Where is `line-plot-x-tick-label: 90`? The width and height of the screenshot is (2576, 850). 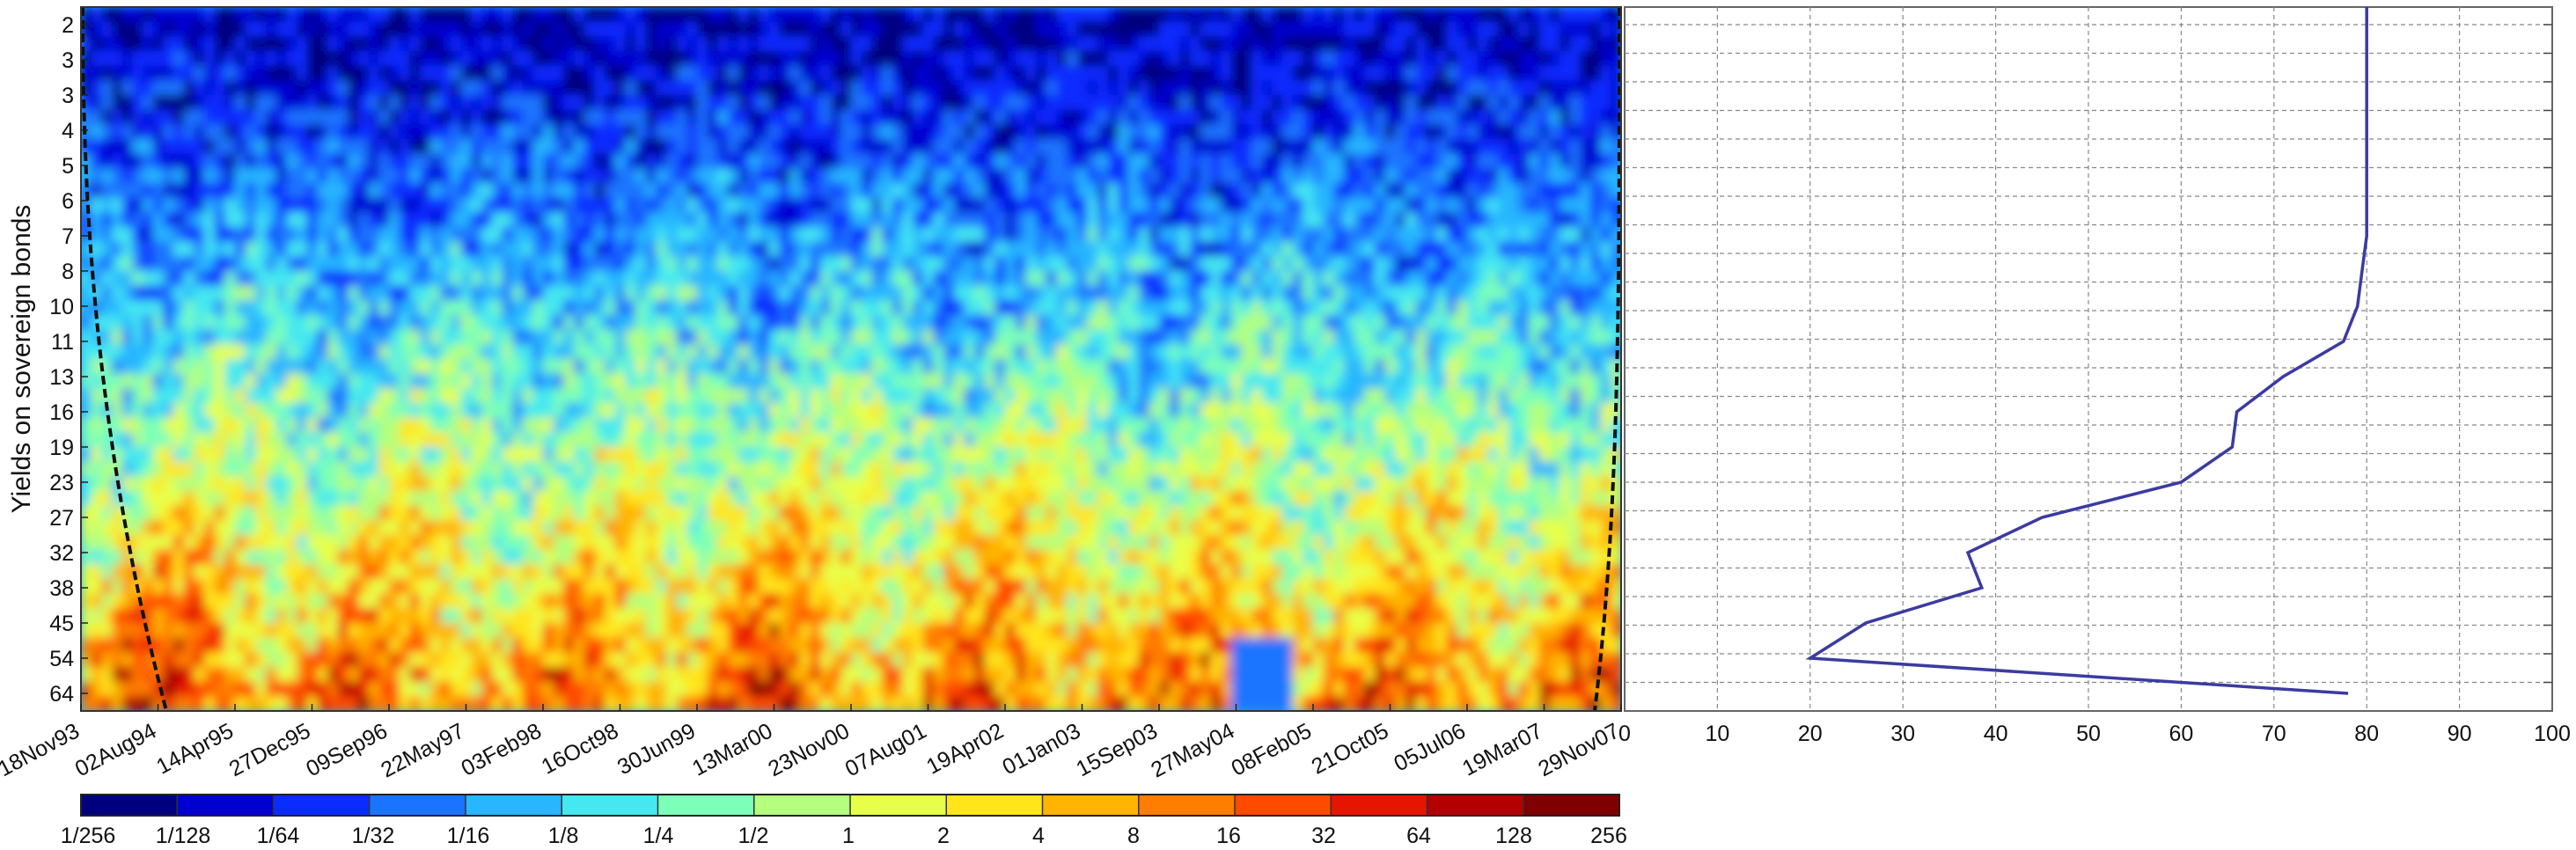
line-plot-x-tick-label: 90 is located at coordinates (2460, 734).